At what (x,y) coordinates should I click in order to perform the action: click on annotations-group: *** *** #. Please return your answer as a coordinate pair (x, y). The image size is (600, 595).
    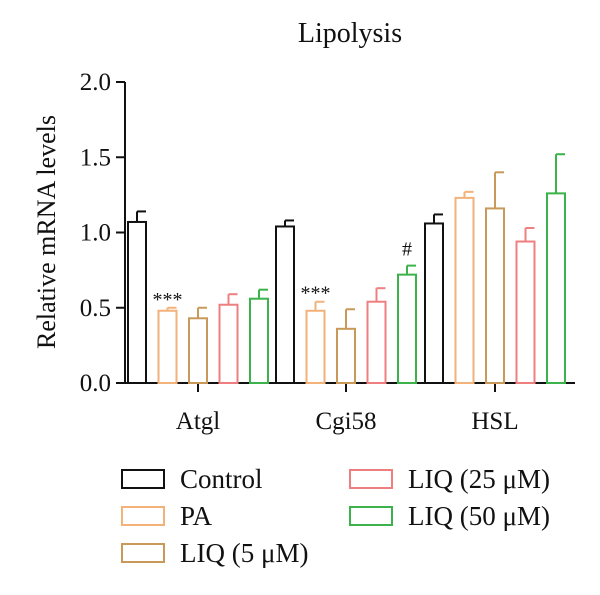
    Looking at the image, I should click on (283, 275).